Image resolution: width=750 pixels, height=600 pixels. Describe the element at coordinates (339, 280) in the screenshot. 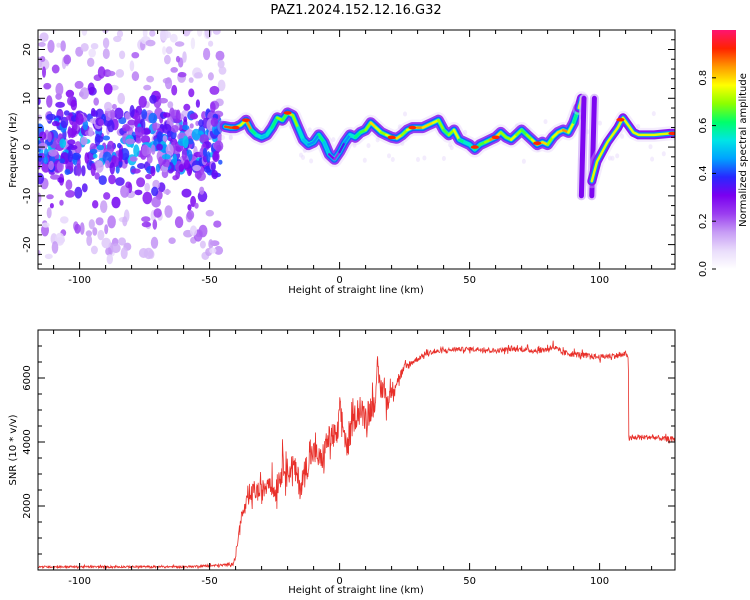

I see `x-tick-label: 0` at that location.